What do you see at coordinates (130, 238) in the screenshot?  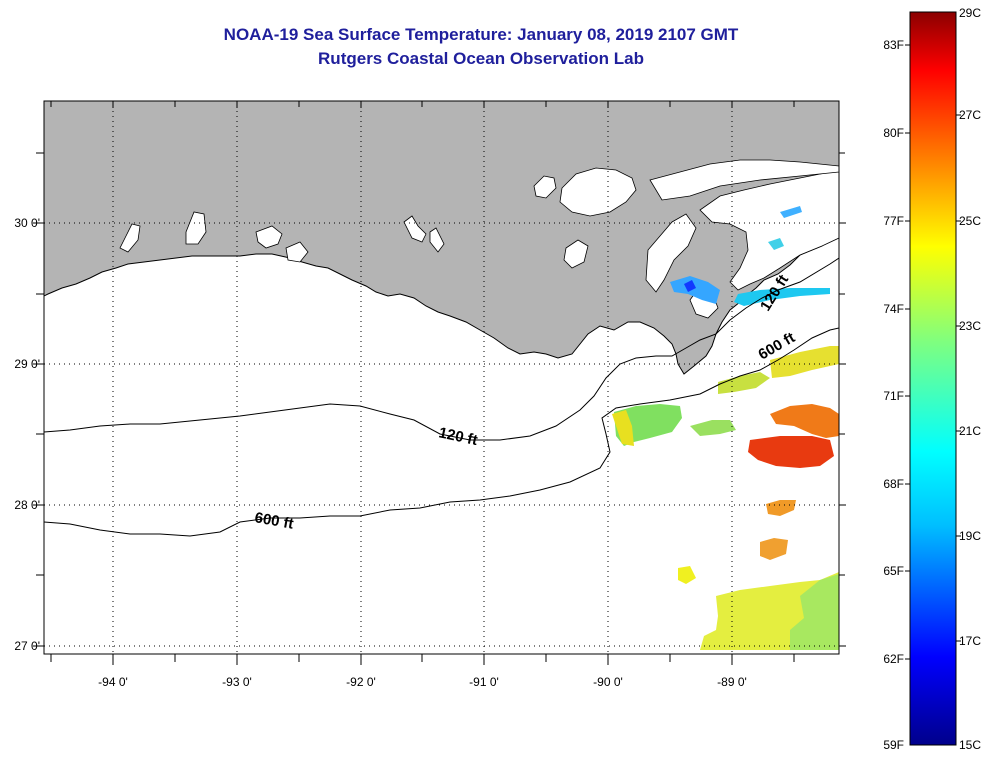 I see `lake-calcasieu` at bounding box center [130, 238].